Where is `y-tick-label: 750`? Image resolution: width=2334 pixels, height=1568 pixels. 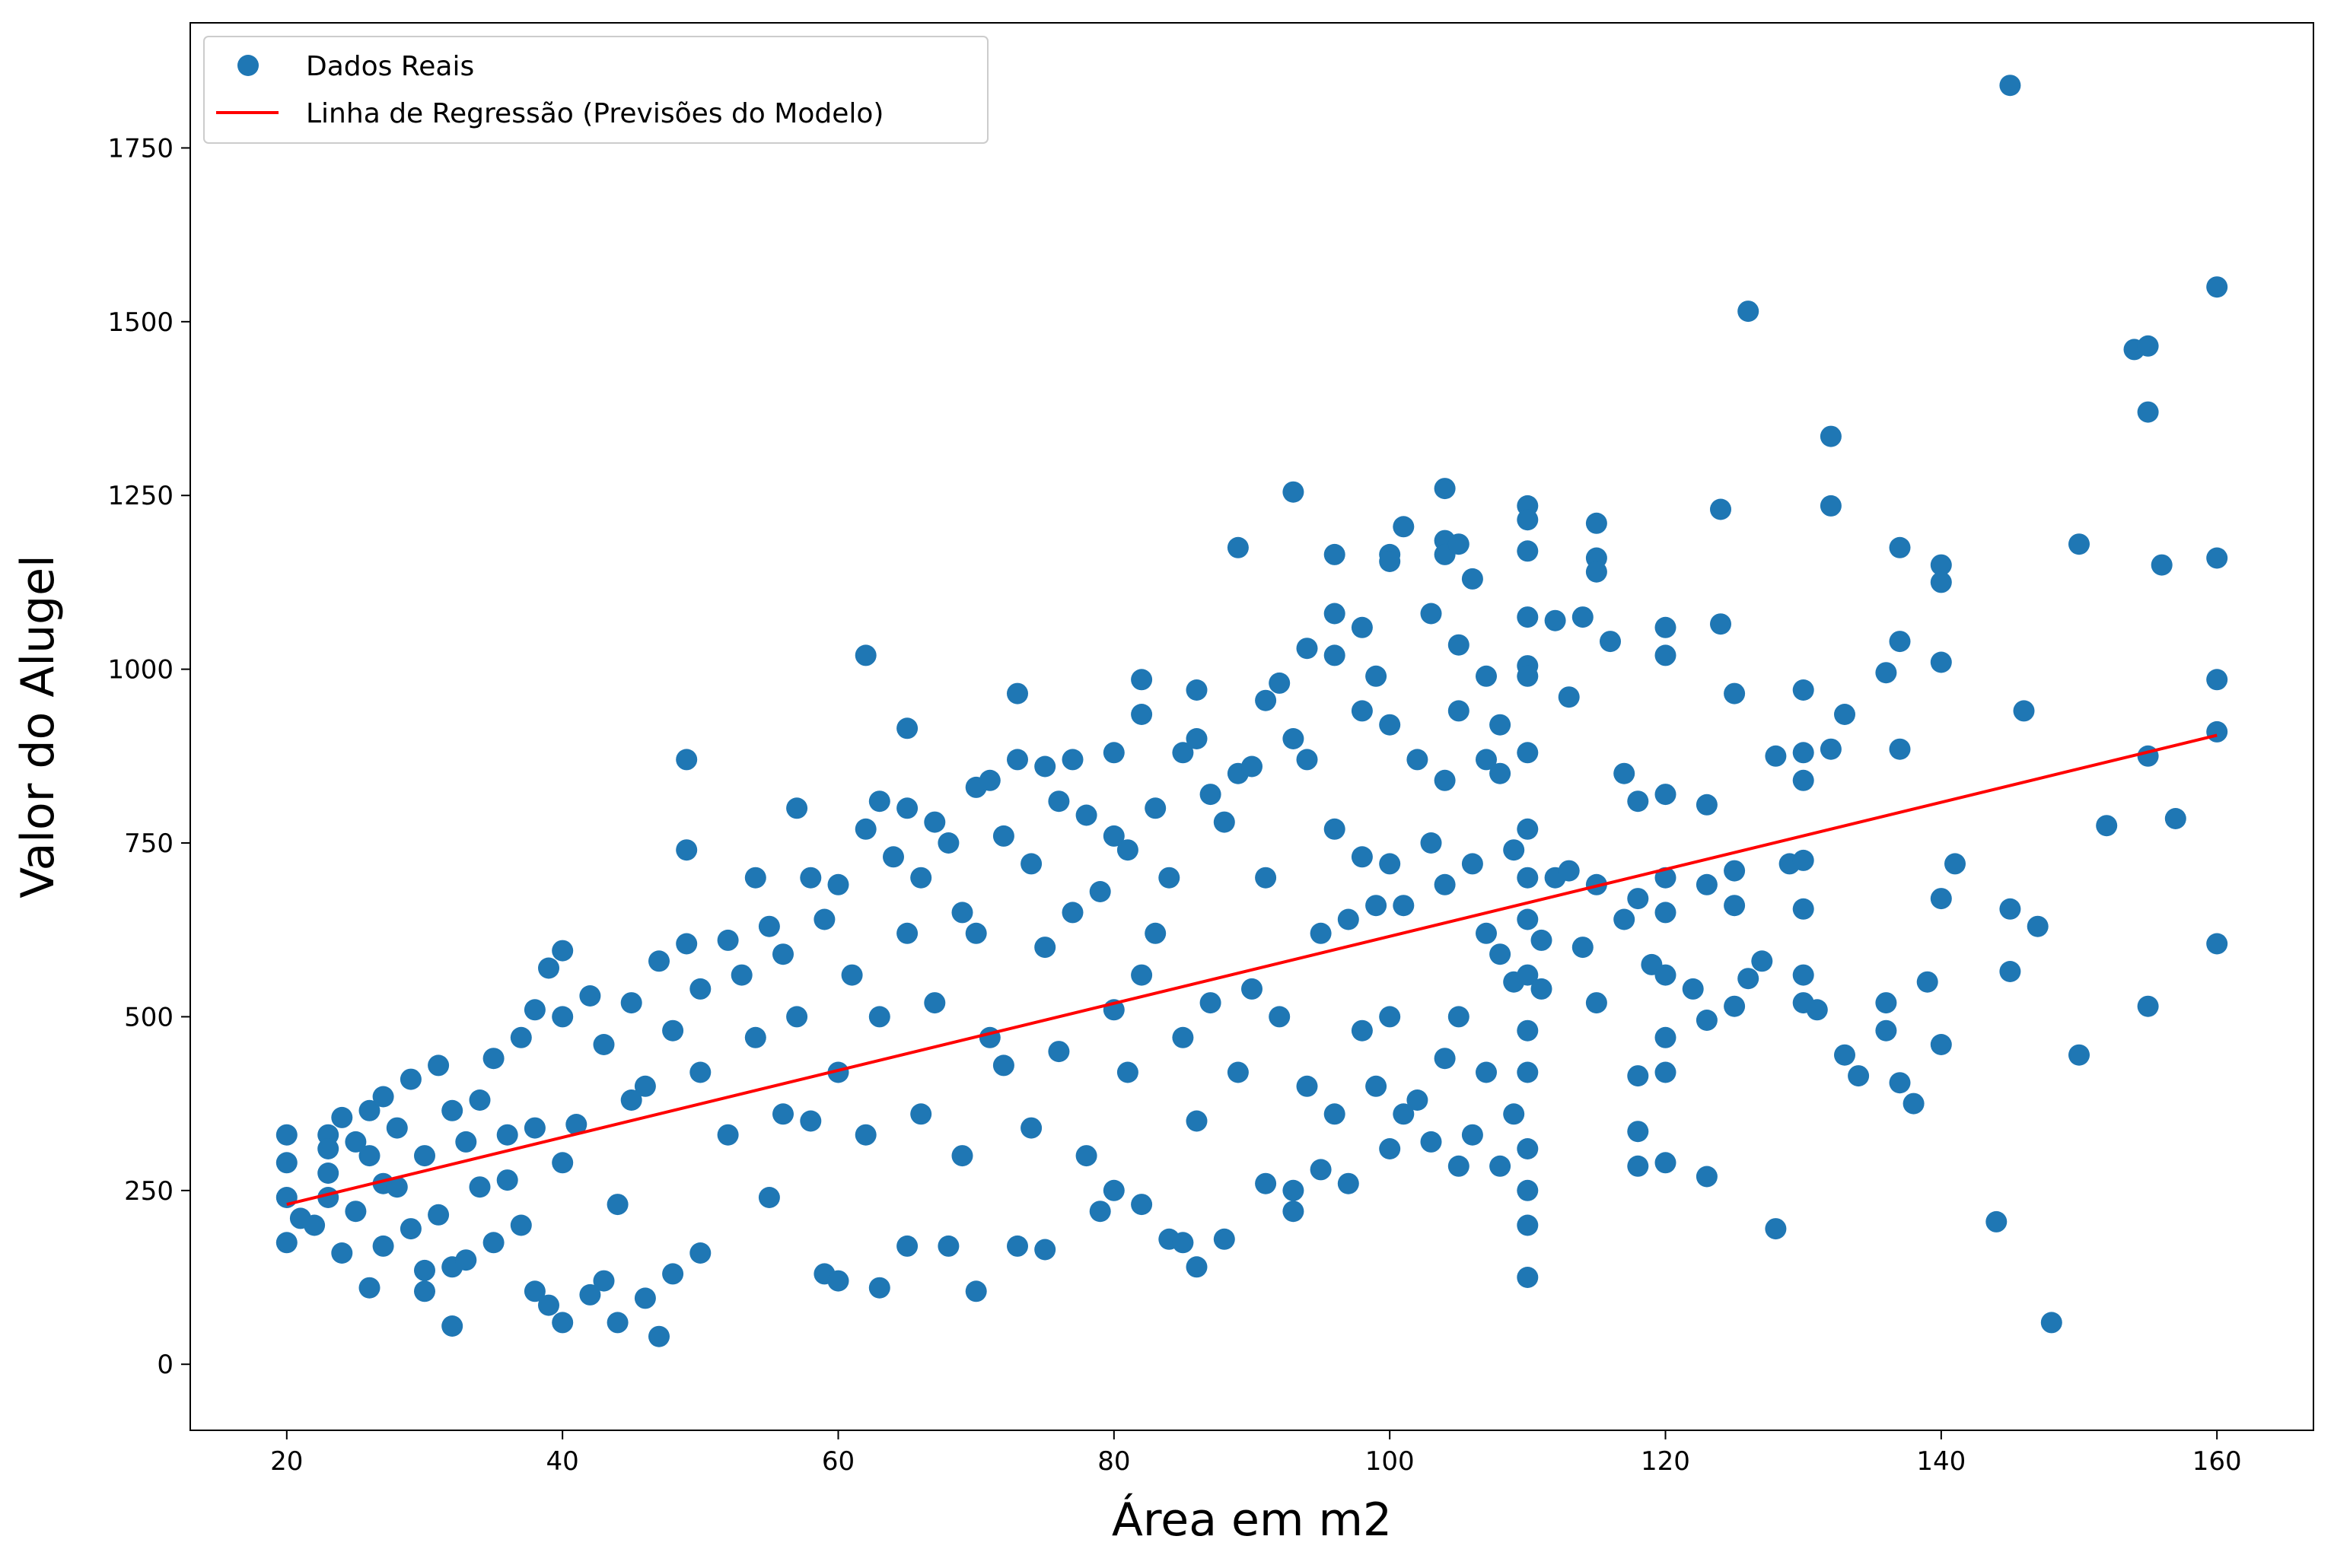 y-tick-label: 750 is located at coordinates (149, 844).